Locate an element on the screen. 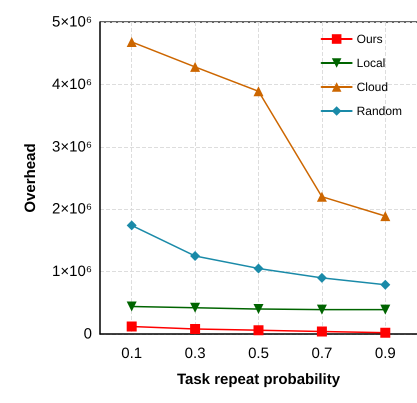 Image resolution: width=417 pixels, height=403 pixels. y-tick-label: 2×10⁶ is located at coordinates (72, 209).